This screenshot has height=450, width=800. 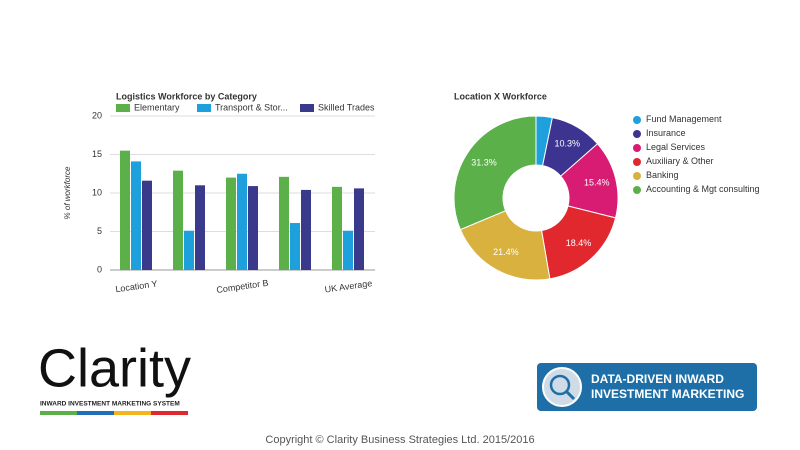 What do you see at coordinates (703, 189) in the screenshot?
I see `legend-label: Accounting & Mgt consulting` at bounding box center [703, 189].